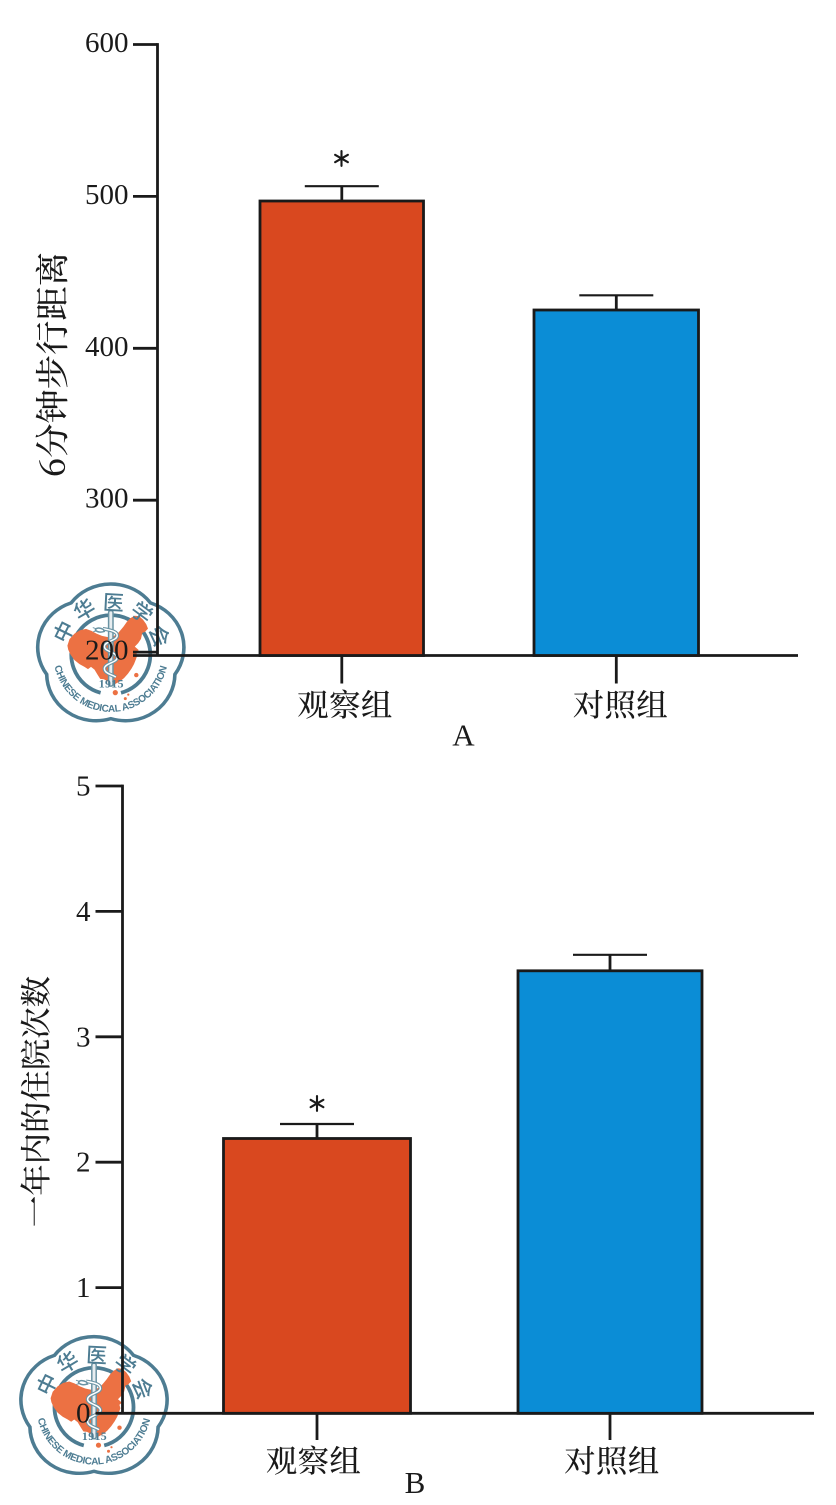 This screenshot has width=836, height=1505. What do you see at coordinates (107, 651) in the screenshot?
I see `svg-text: 200` at bounding box center [107, 651].